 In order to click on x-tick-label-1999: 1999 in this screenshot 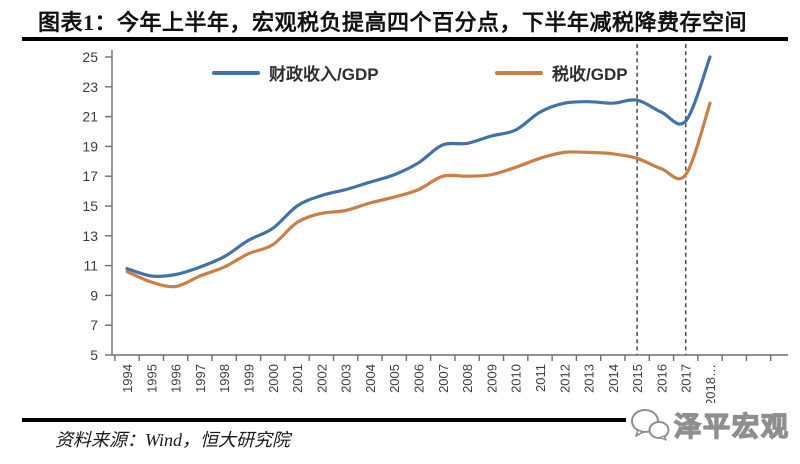, I will do `click(249, 378)`.